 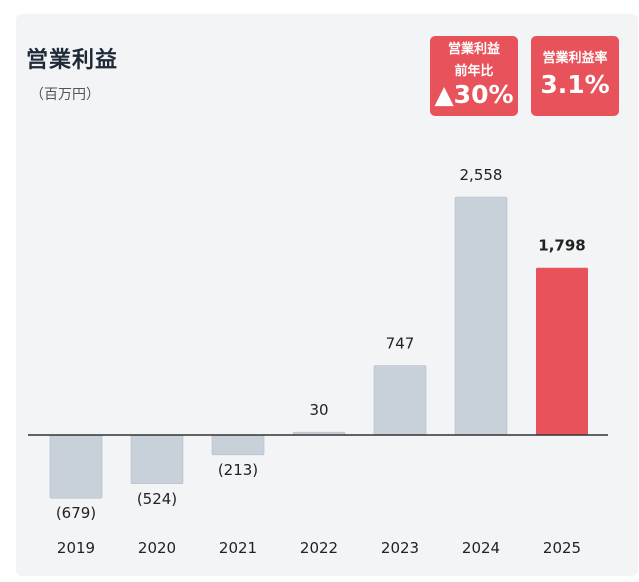 What do you see at coordinates (238, 470) in the screenshot?
I see `value-label-2021: (213)` at bounding box center [238, 470].